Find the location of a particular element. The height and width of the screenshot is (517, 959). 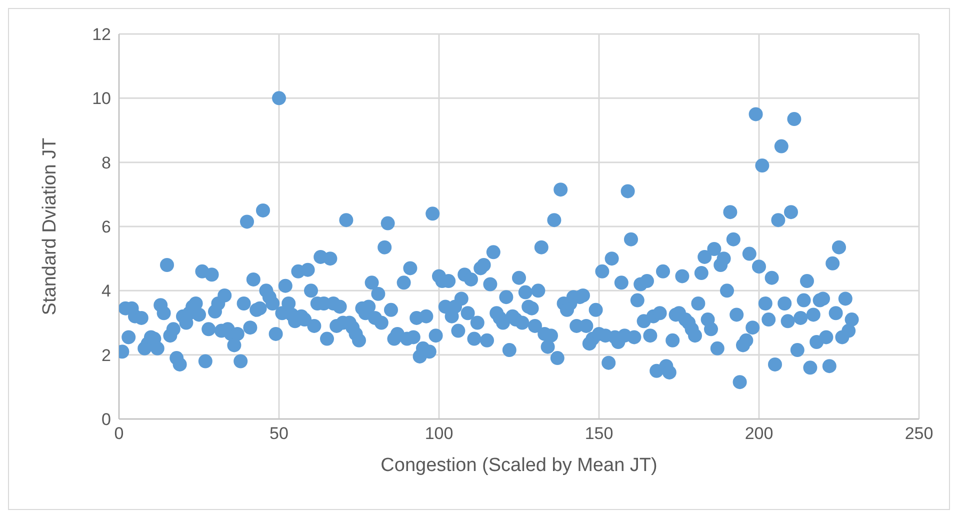

y-tick-label: 4 is located at coordinates (106, 291).